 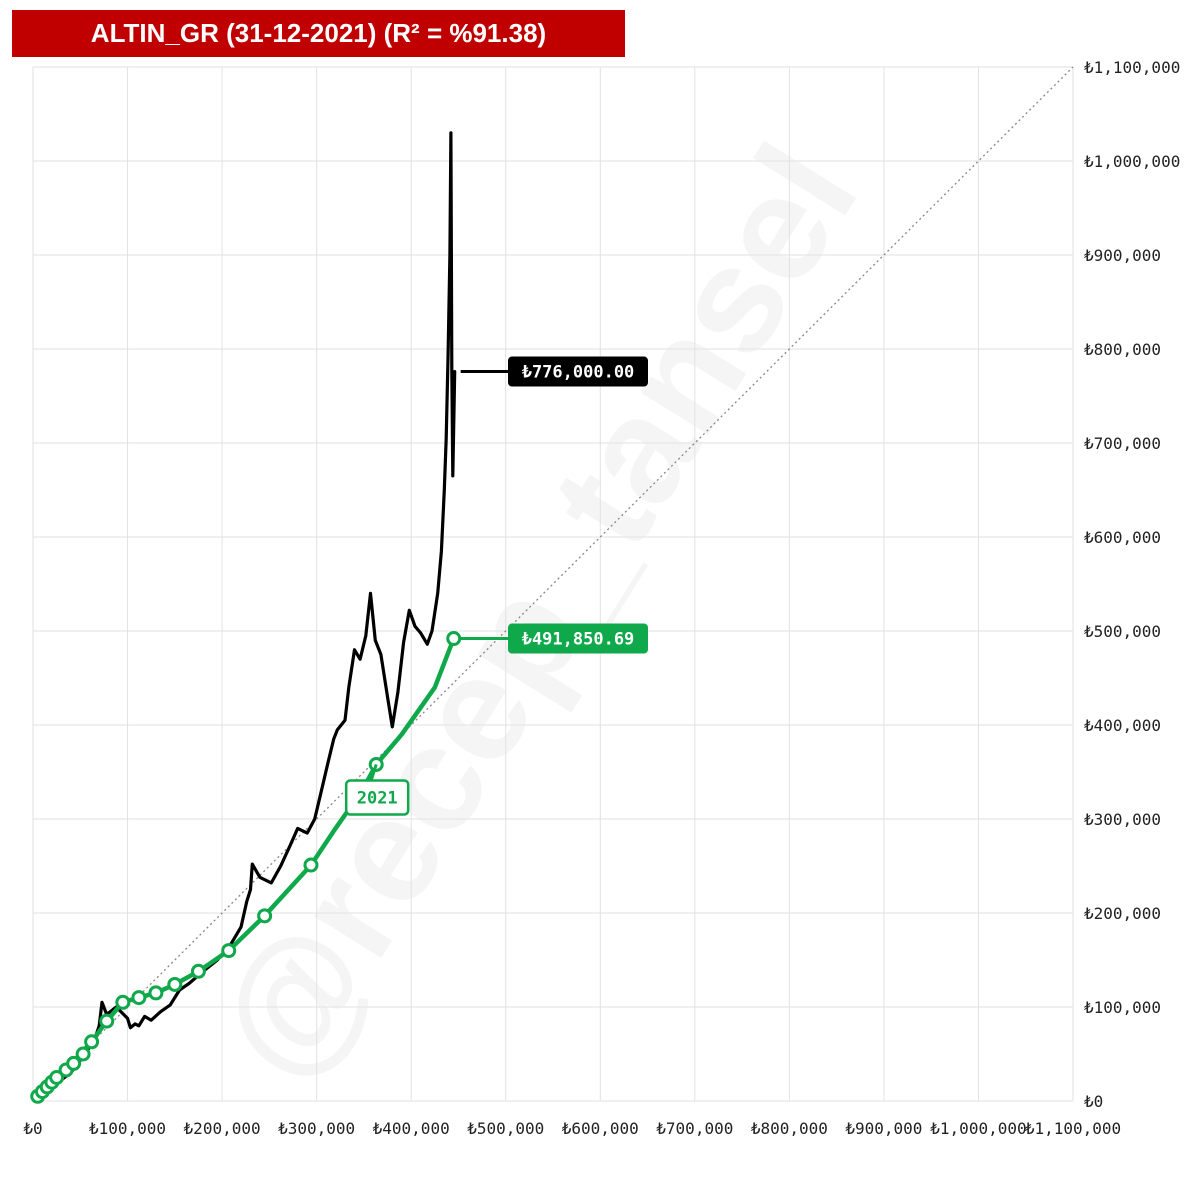 I want to click on year-label: 2021, so click(x=377, y=798).